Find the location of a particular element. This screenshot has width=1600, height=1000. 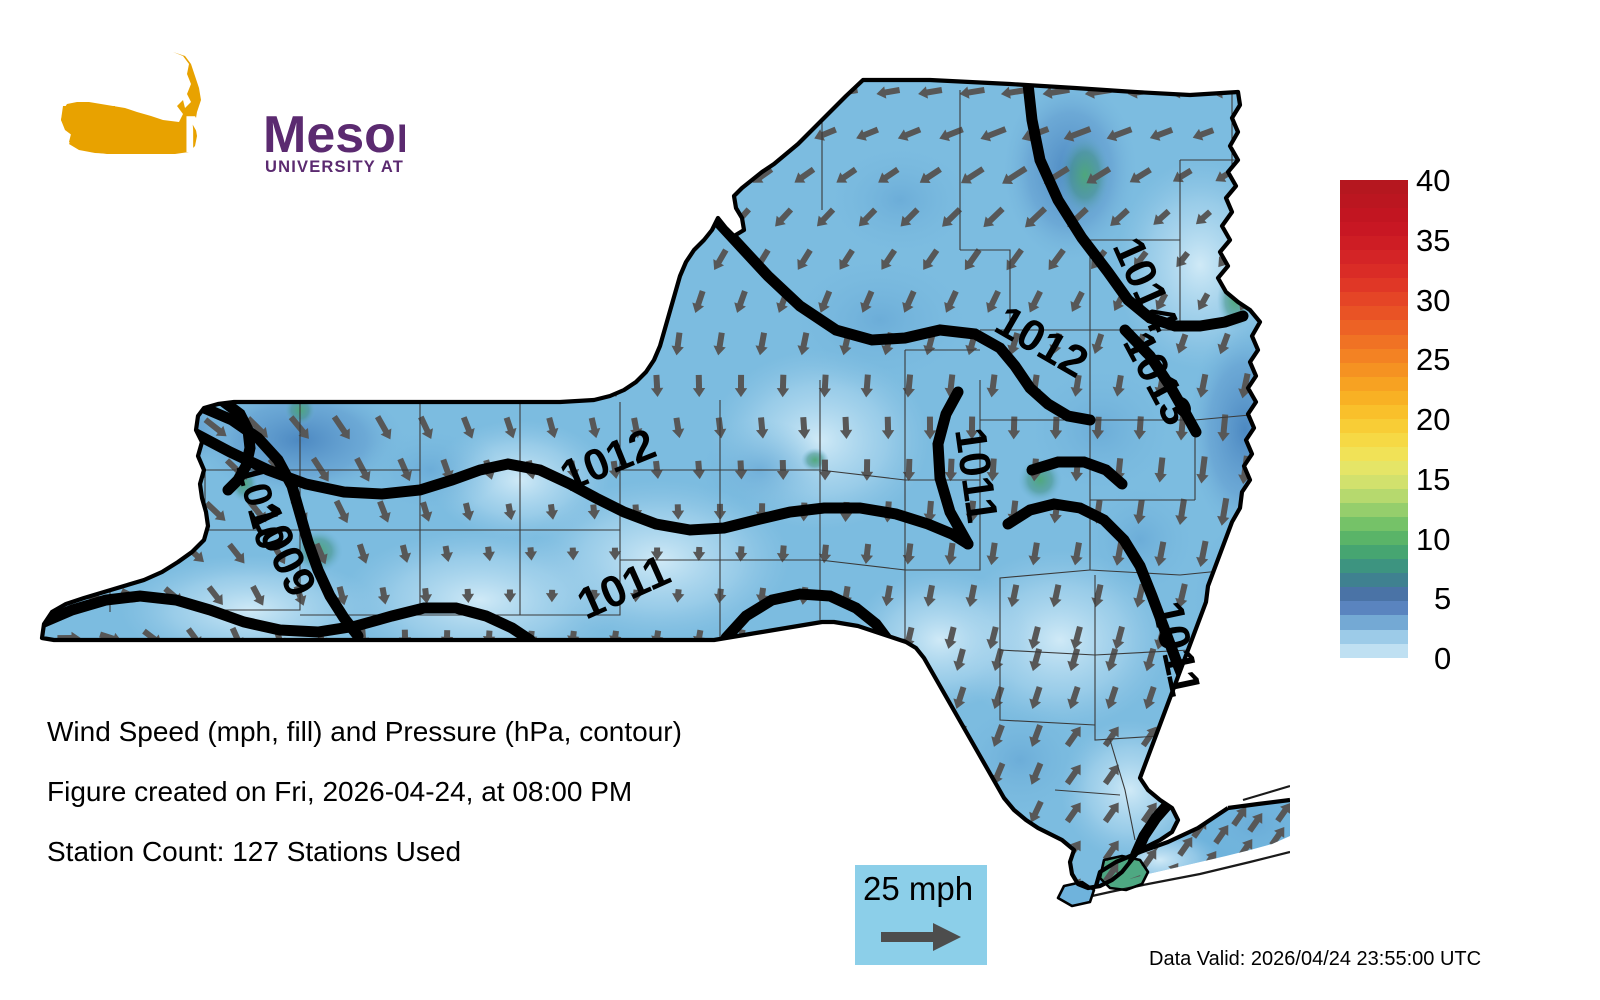

colorbar-tick: 25 is located at coordinates (1433, 360).